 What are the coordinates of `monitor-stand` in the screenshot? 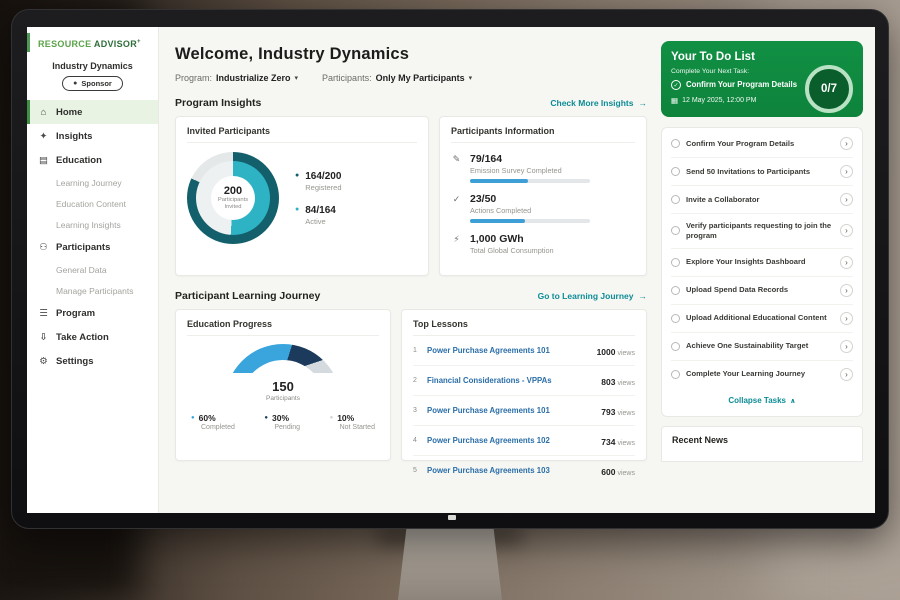 It's located at (450, 564).